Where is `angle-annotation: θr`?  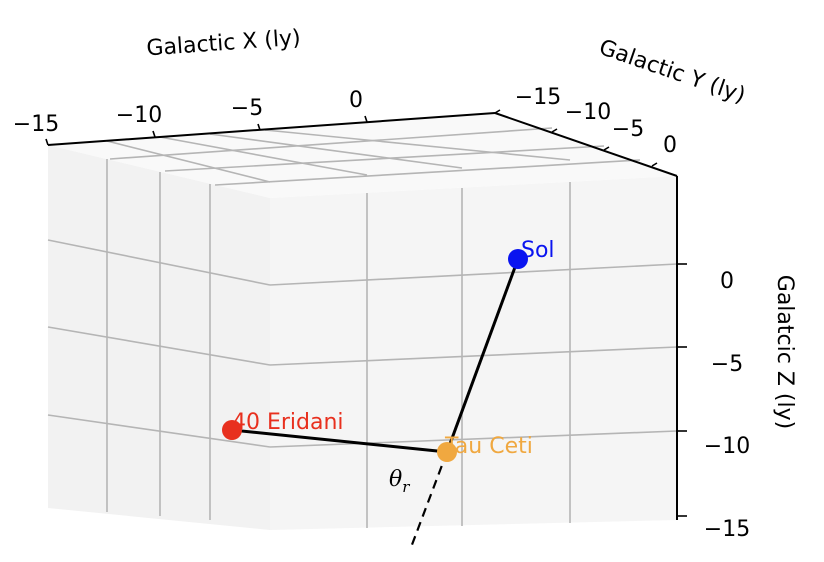 angle-annotation: θr is located at coordinates (399, 481).